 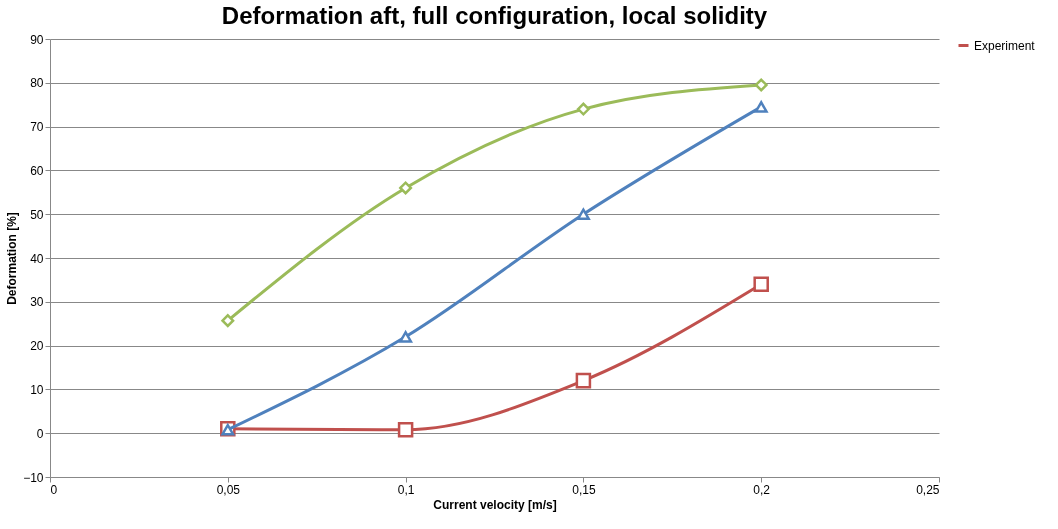 What do you see at coordinates (54, 489) in the screenshot?
I see `x-tick-label: 0` at bounding box center [54, 489].